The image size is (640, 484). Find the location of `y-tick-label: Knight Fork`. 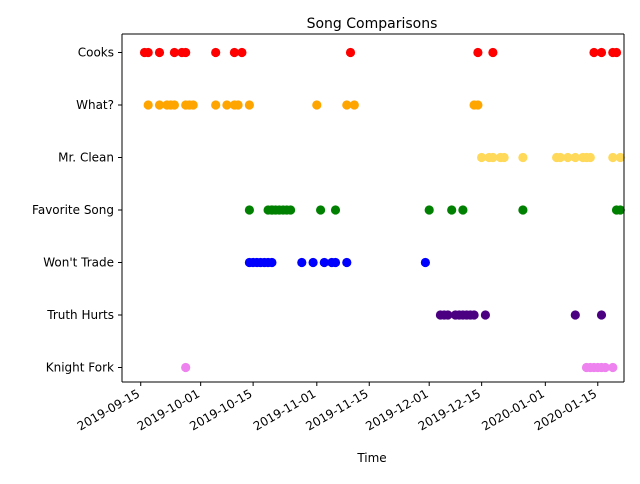

y-tick-label: Knight Fork is located at coordinates (80, 368).